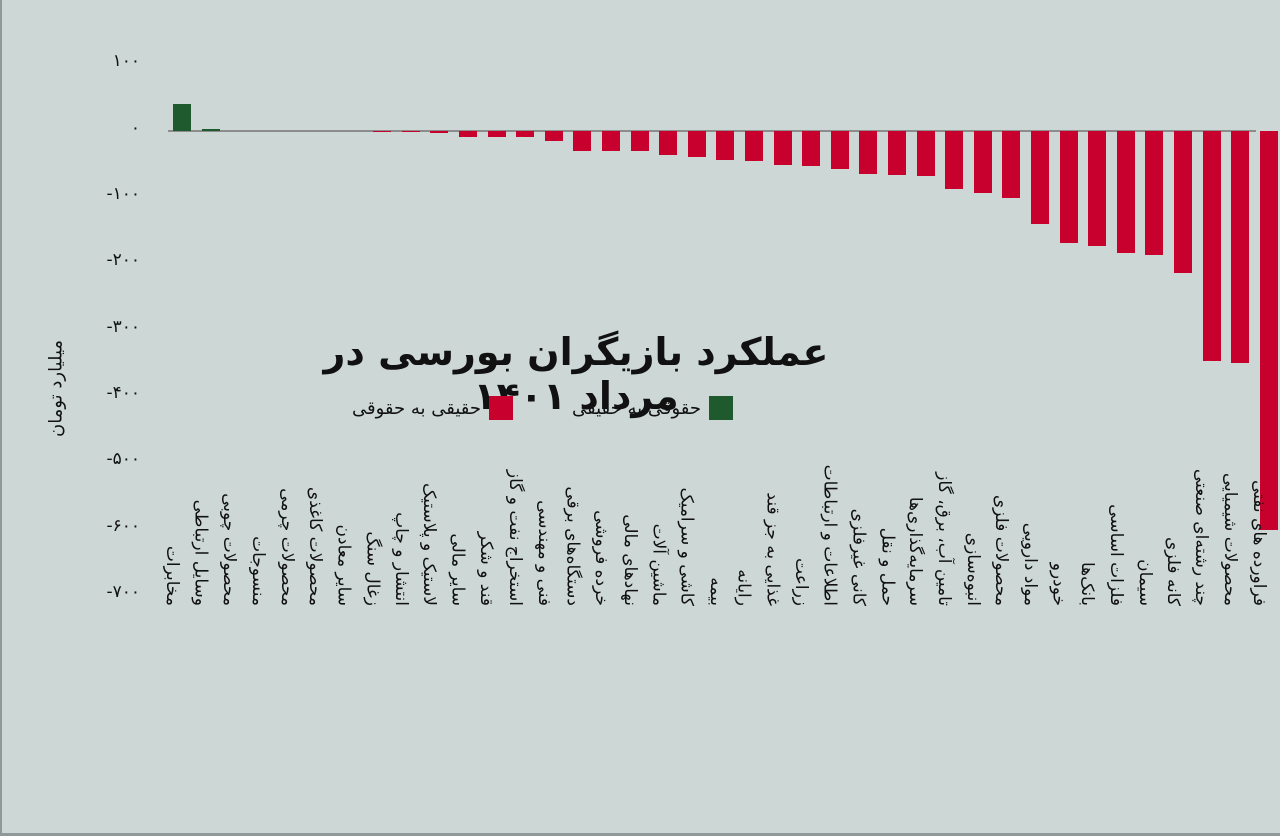  I want to click on x-tick-label: اطلاعات و ارتباطات, so click(829, 535).